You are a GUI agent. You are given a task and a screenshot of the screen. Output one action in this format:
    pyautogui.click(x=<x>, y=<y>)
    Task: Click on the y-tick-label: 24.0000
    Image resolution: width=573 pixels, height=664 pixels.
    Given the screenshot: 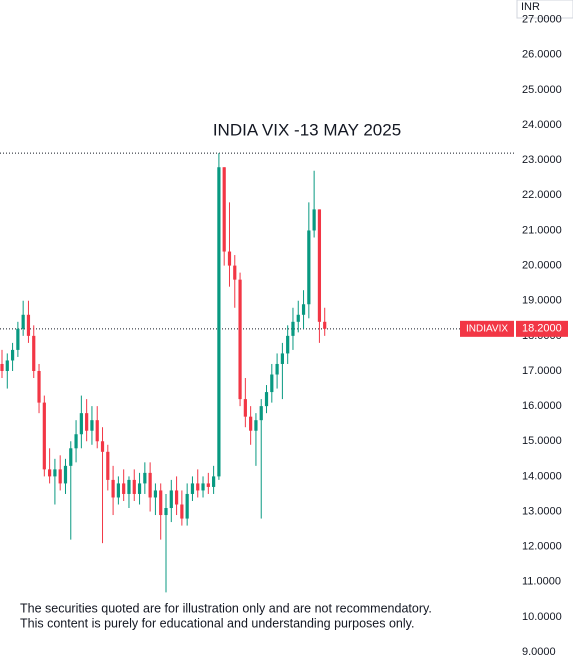 What is the action you would take?
    pyautogui.click(x=542, y=125)
    